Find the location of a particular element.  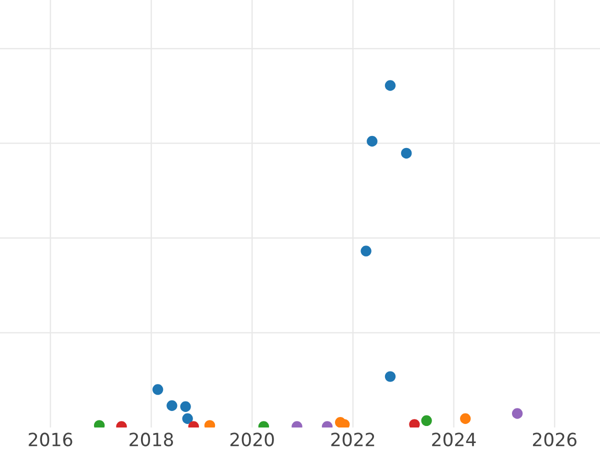

x-tick-label: 2024 is located at coordinates (454, 439).